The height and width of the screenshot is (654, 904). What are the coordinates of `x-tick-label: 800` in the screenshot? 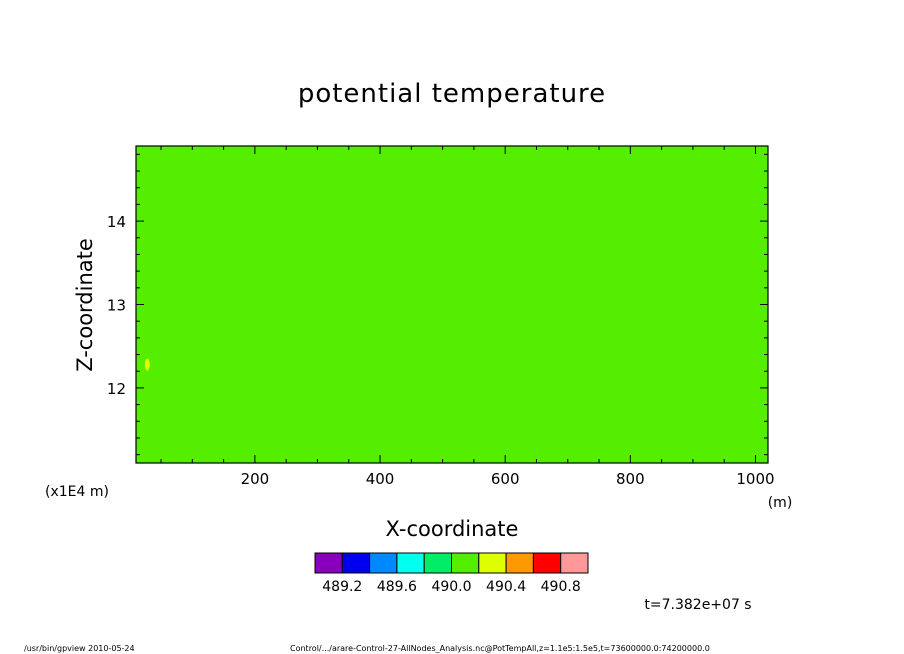 It's located at (630, 479).